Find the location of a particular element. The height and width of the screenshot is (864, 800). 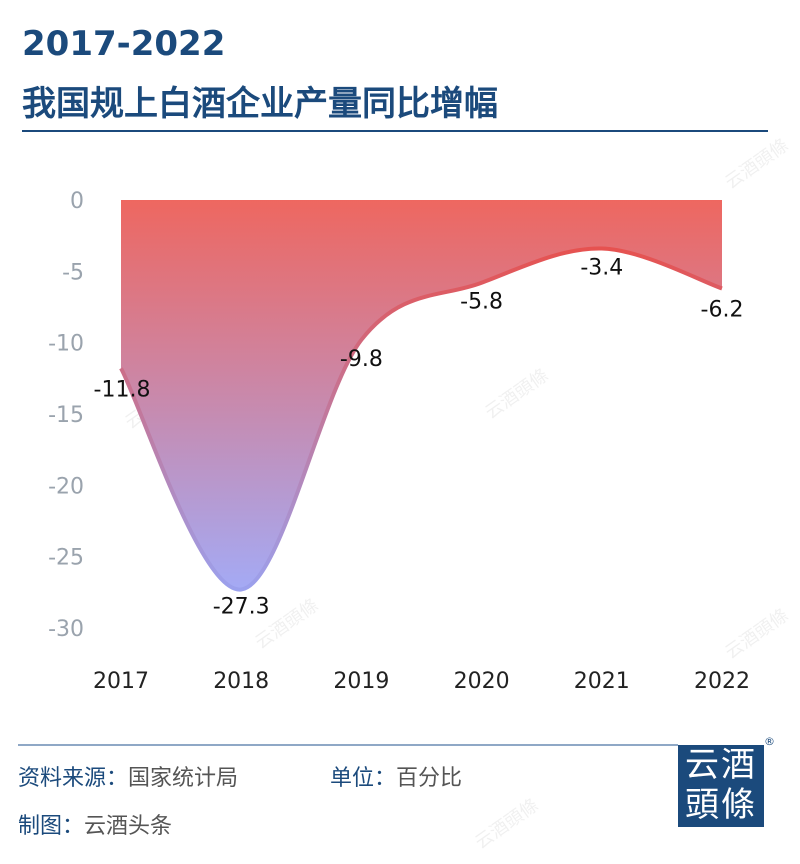

maker-note: 制图：云酒头条 is located at coordinates (95, 824).